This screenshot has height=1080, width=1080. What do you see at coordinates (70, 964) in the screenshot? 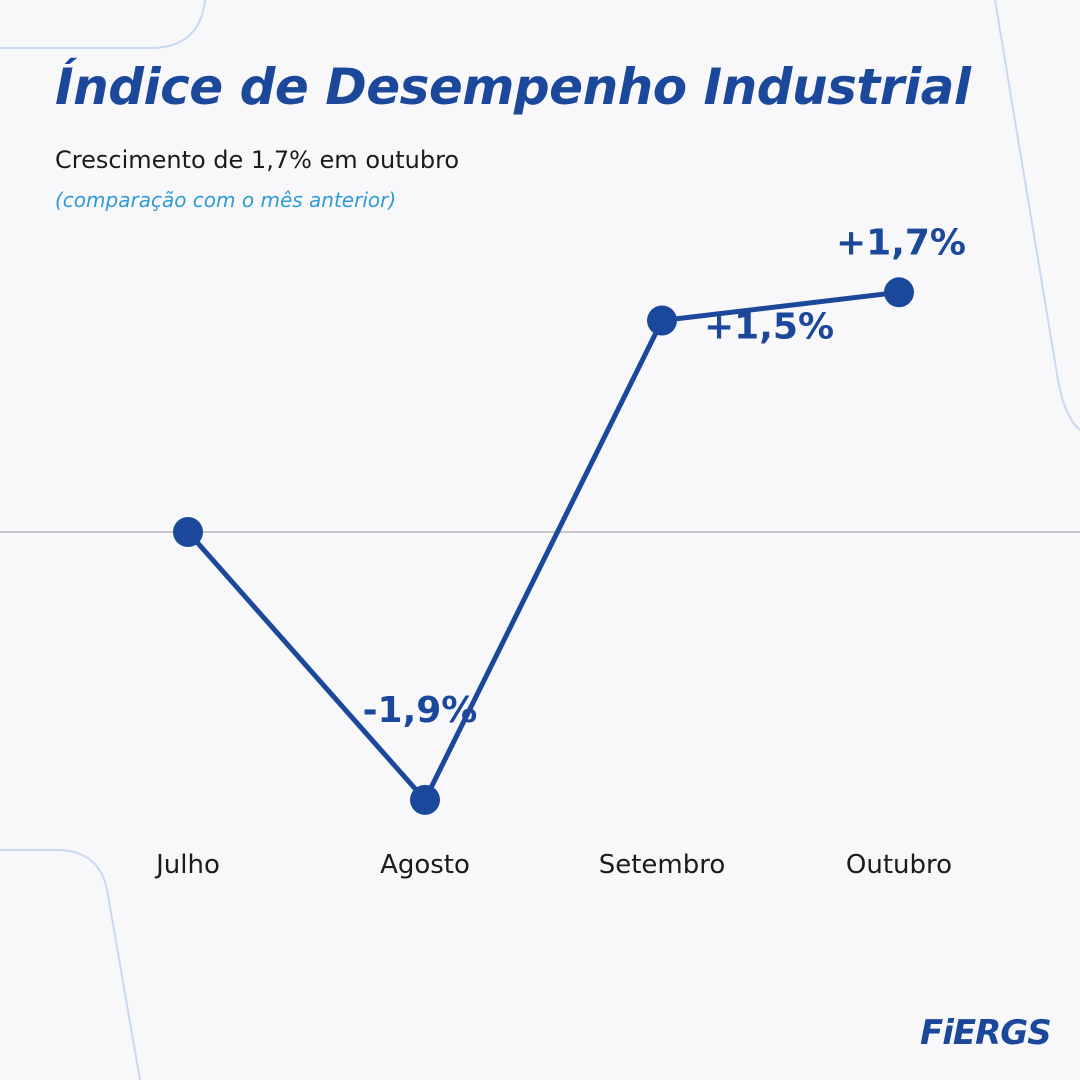
I see `decor-line-bottom-left` at bounding box center [70, 964].